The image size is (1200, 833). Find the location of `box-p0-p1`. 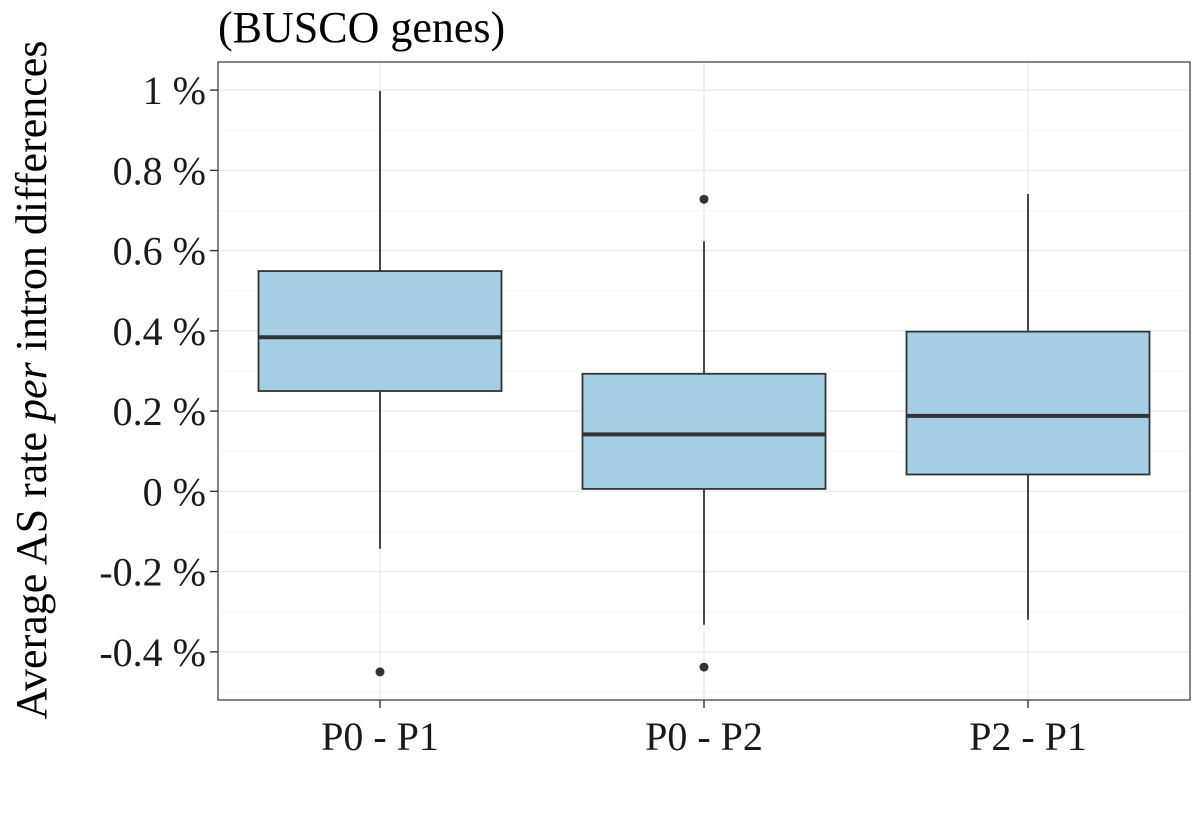

box-p0-p1 is located at coordinates (380, 383).